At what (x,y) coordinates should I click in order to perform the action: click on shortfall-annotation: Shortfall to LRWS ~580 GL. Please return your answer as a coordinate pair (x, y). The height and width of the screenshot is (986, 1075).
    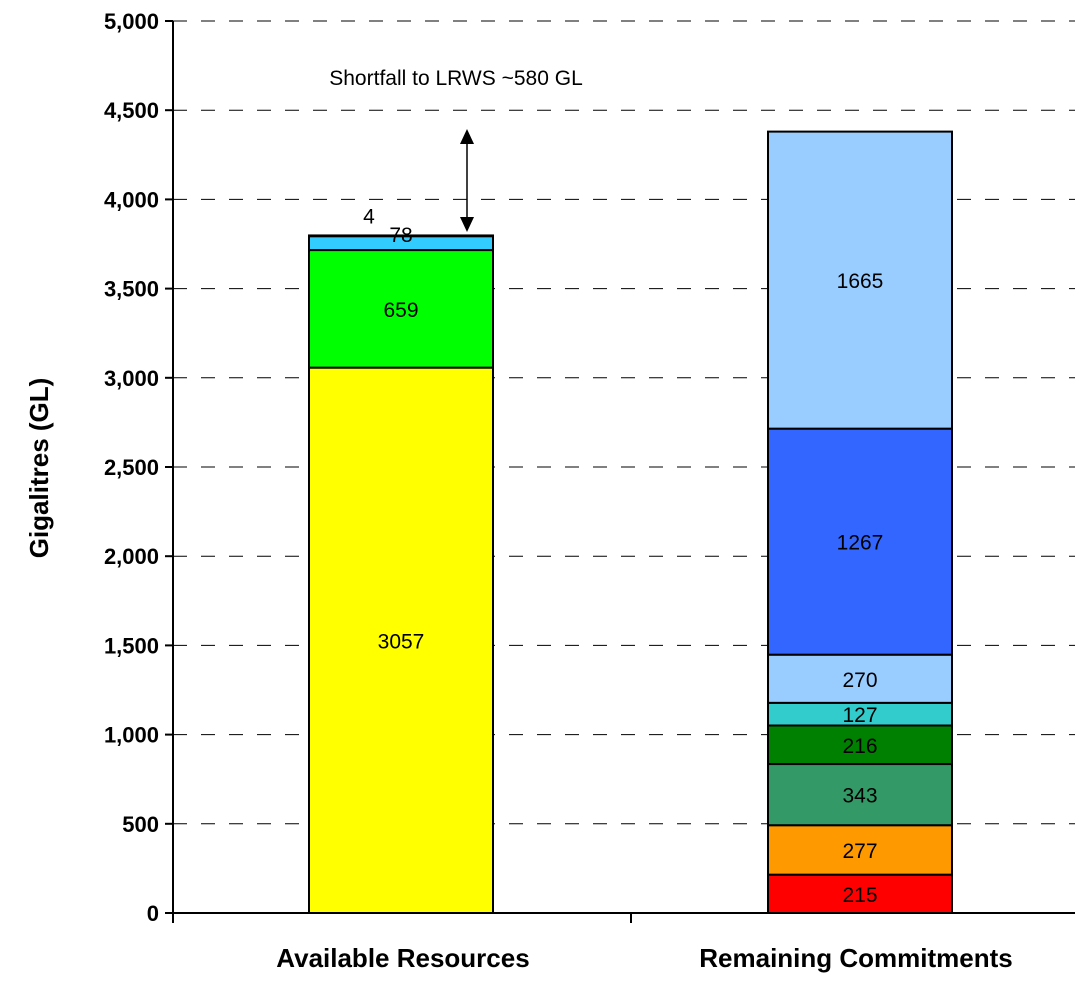
    Looking at the image, I should click on (456, 78).